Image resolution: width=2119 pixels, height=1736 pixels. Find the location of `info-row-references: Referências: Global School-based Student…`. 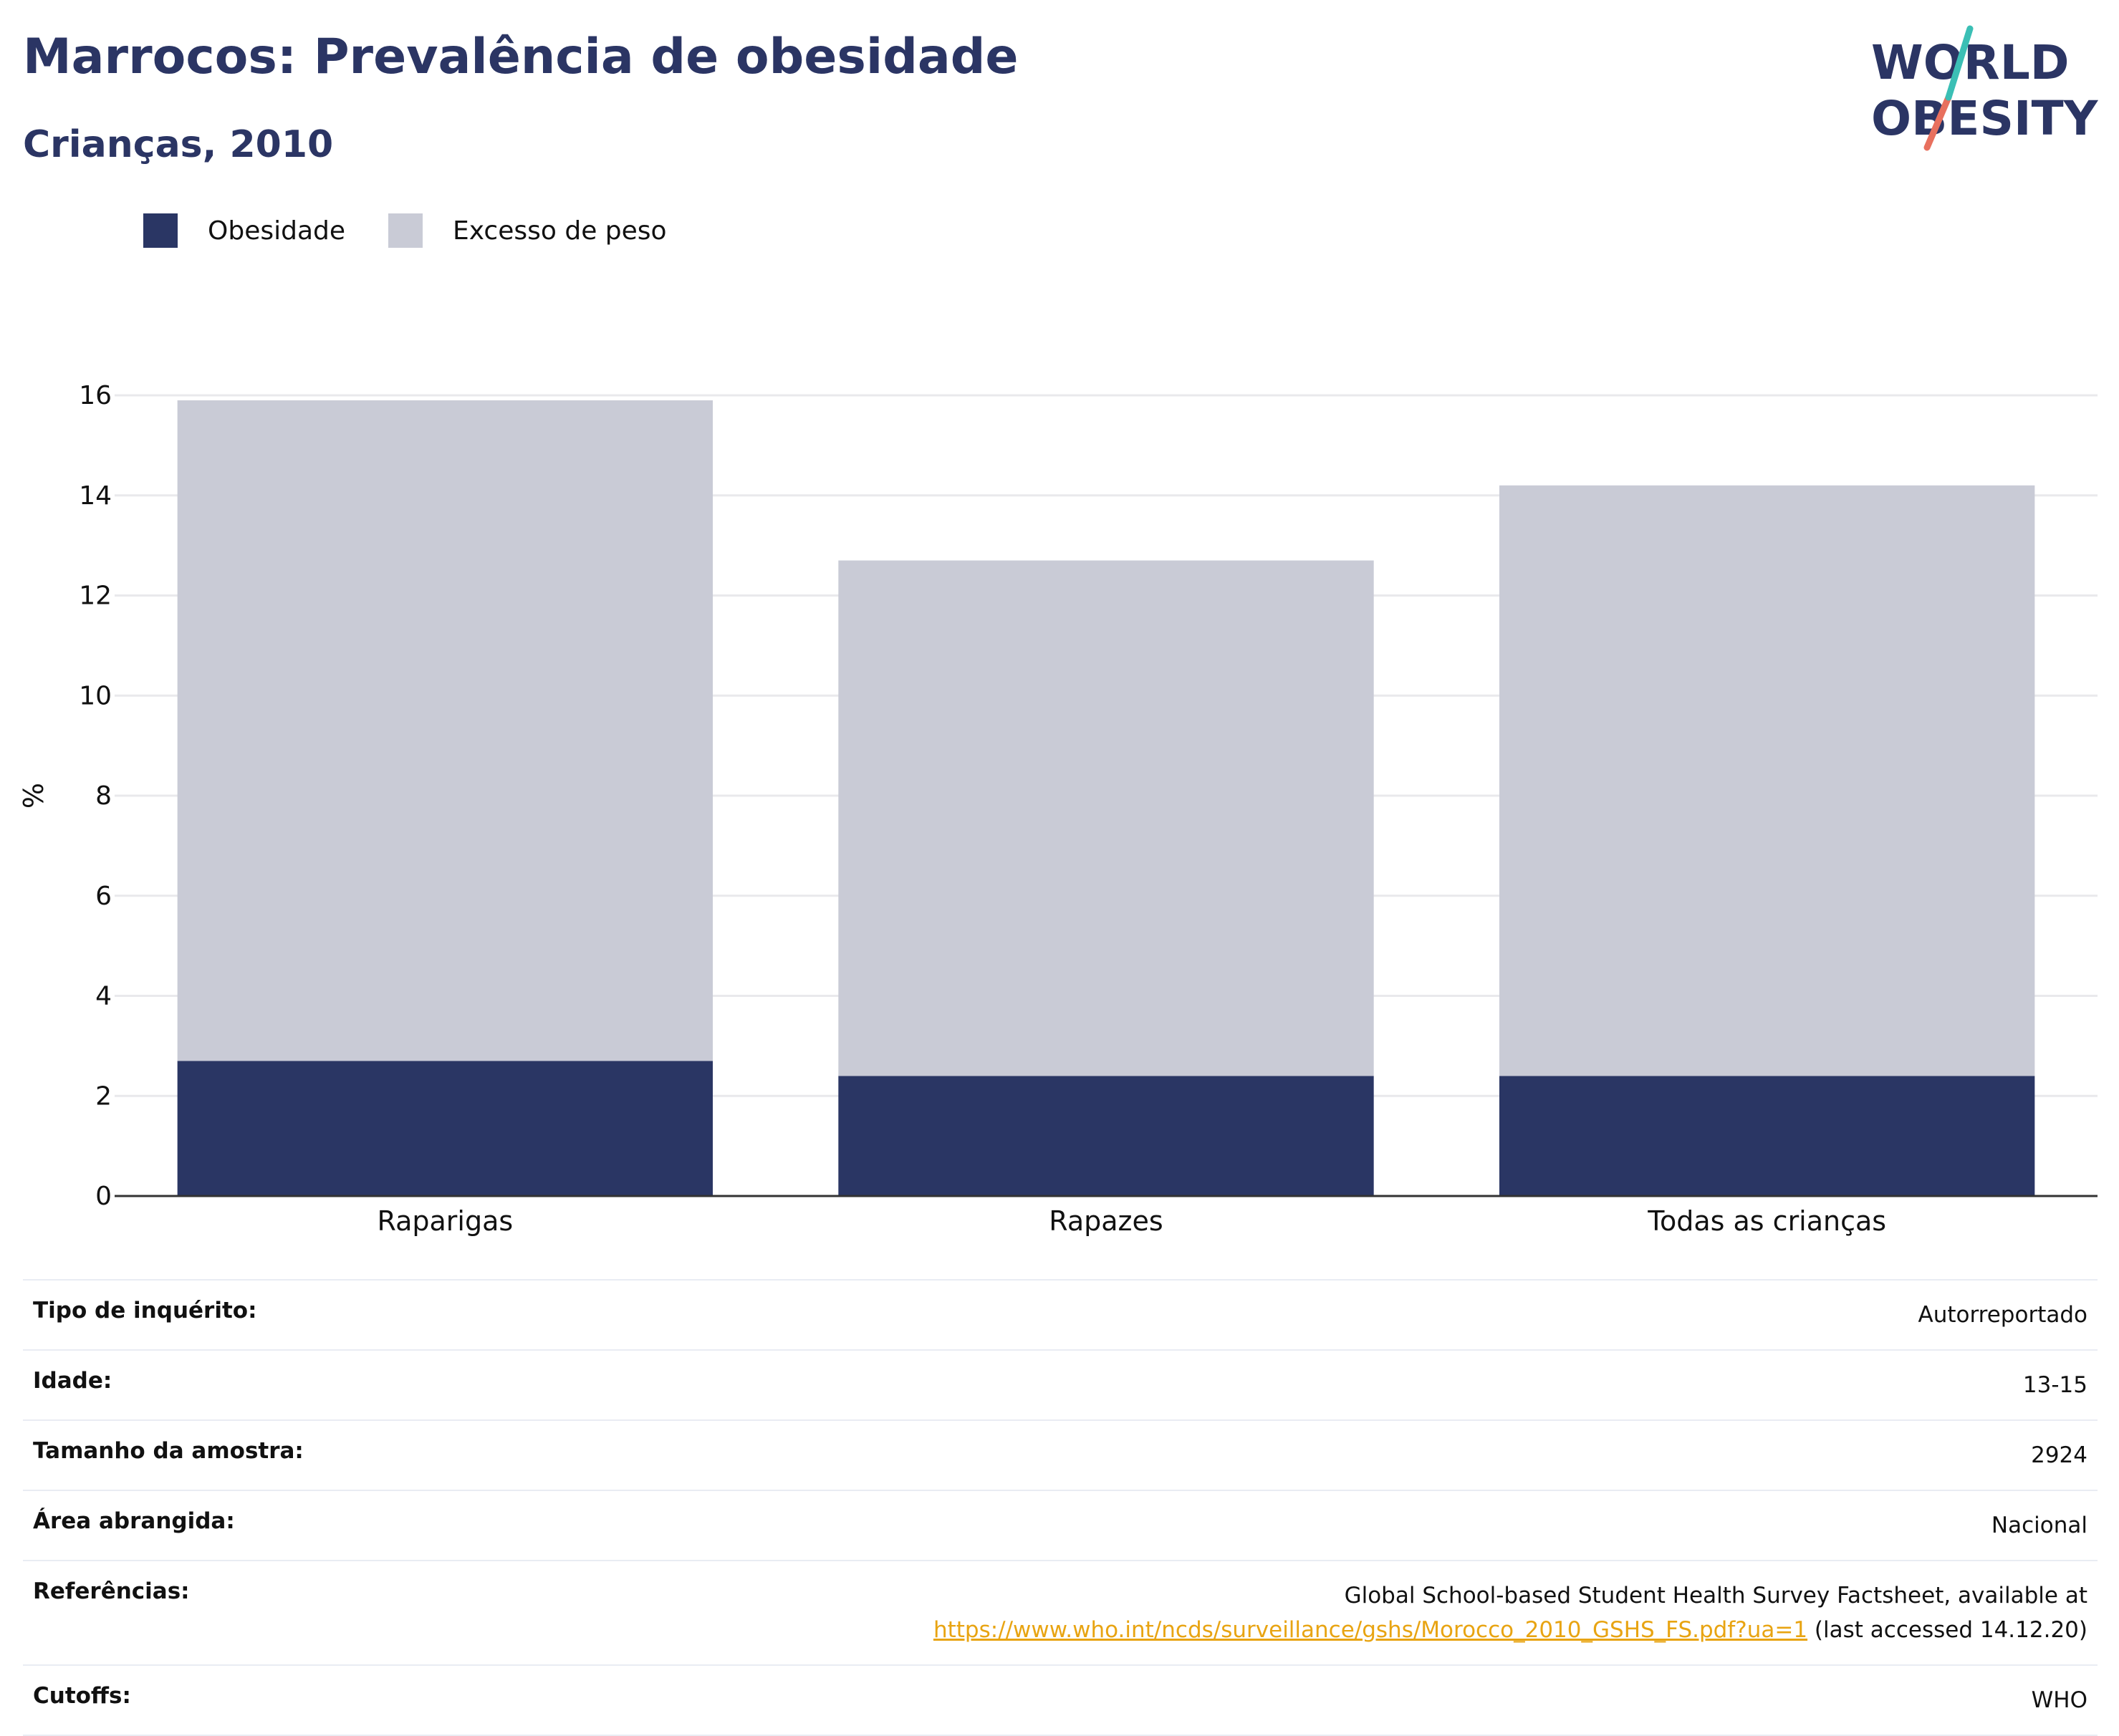

info-row-references: Referências: Global School-based Student… is located at coordinates (1060, 1613).